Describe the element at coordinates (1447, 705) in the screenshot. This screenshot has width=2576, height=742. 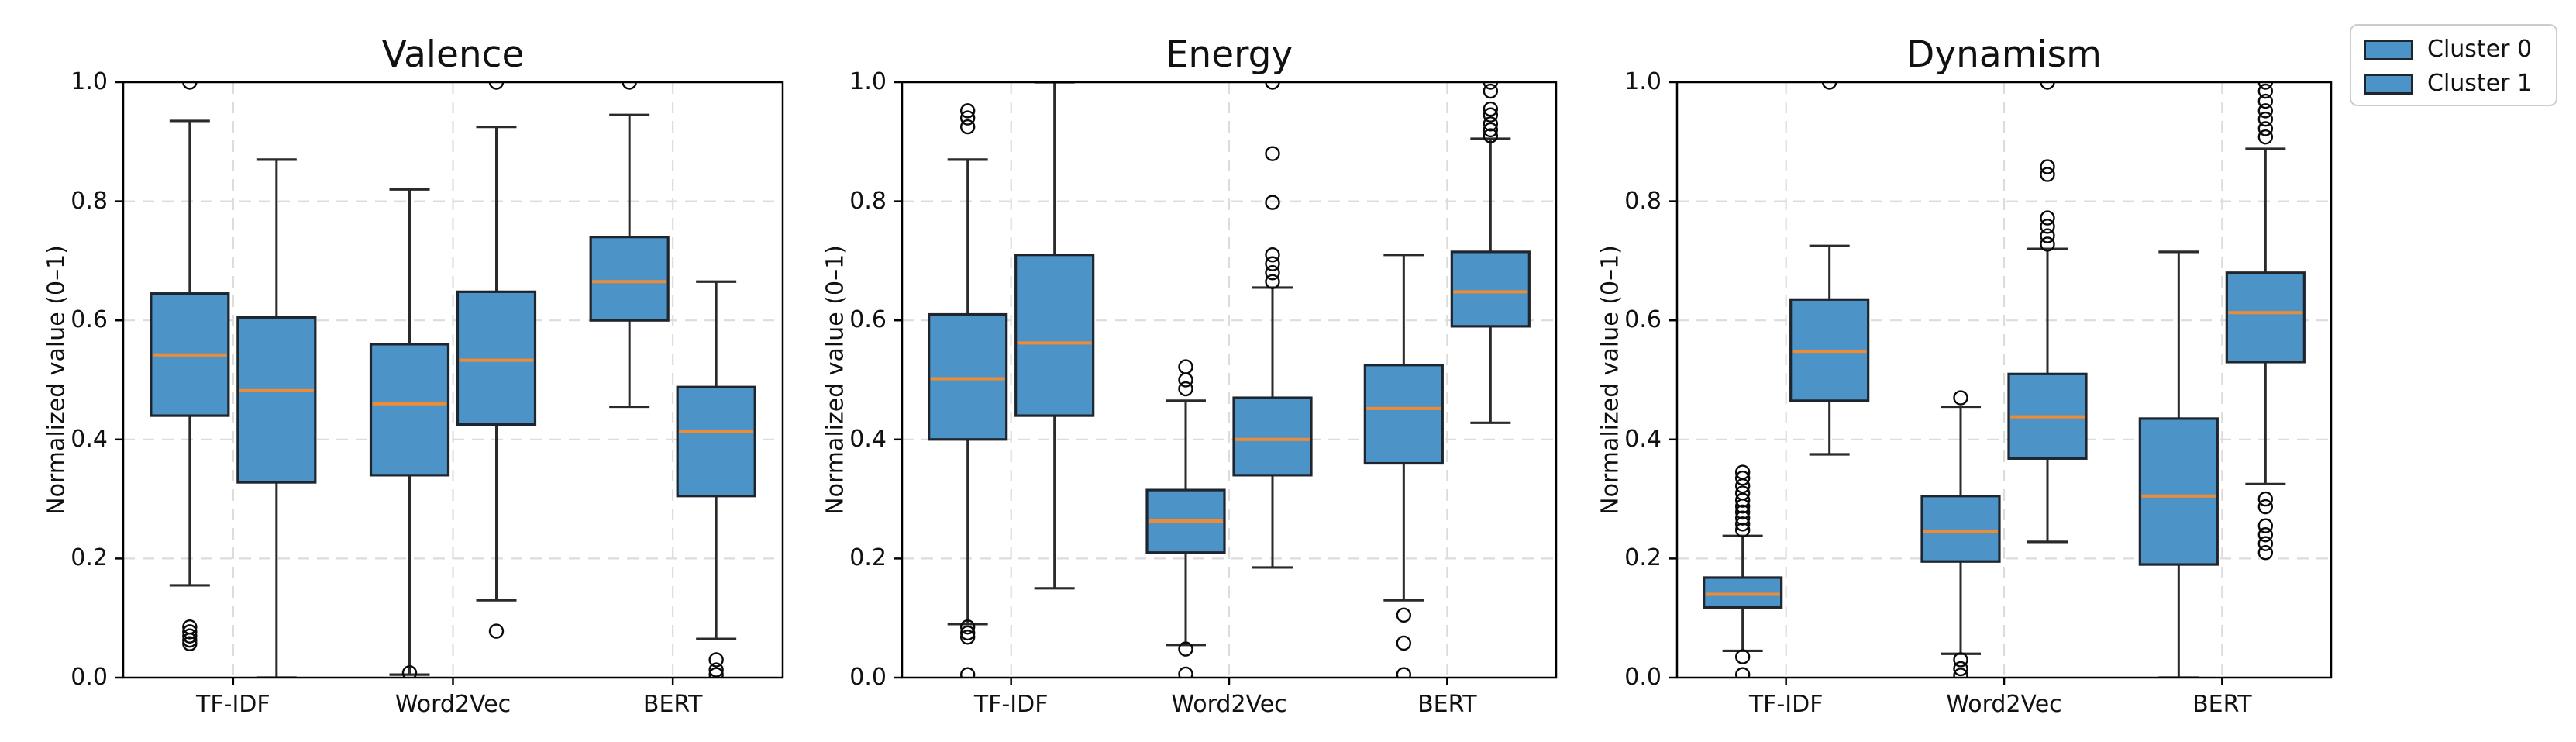
I see `x-tick-label: BERT` at that location.